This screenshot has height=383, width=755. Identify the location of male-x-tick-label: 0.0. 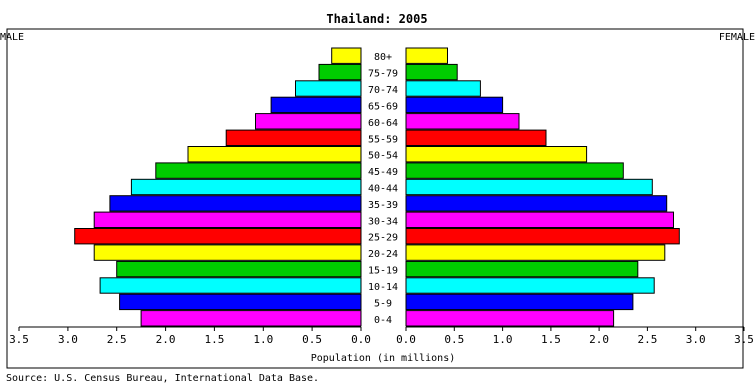
(361, 339).